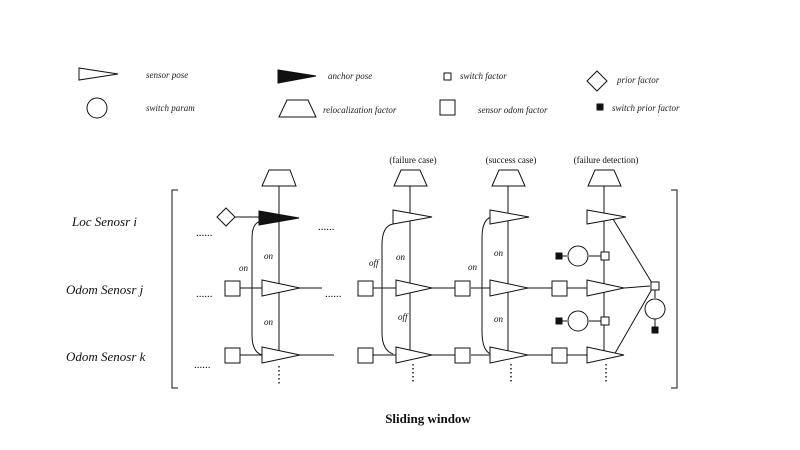  I want to click on legend-sensor-odom-factor-icon, so click(447, 107).